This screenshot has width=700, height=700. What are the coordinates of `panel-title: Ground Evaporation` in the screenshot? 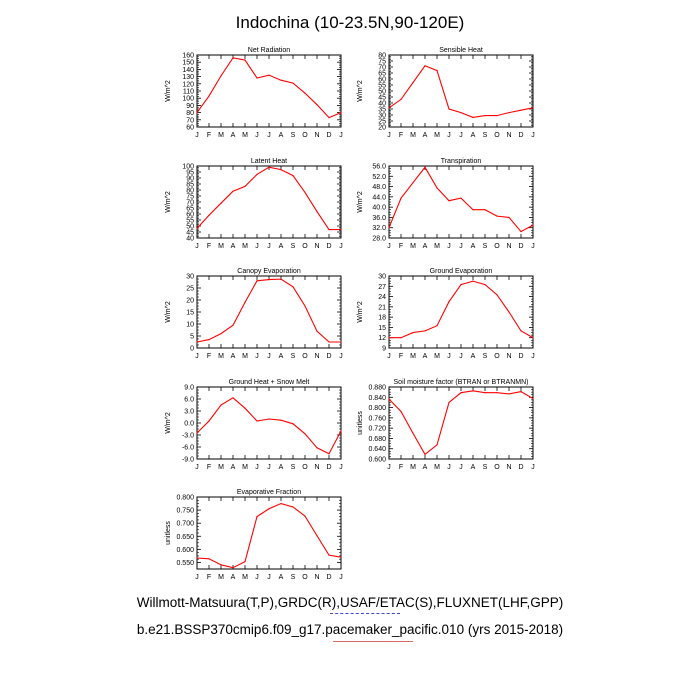 It's located at (461, 271).